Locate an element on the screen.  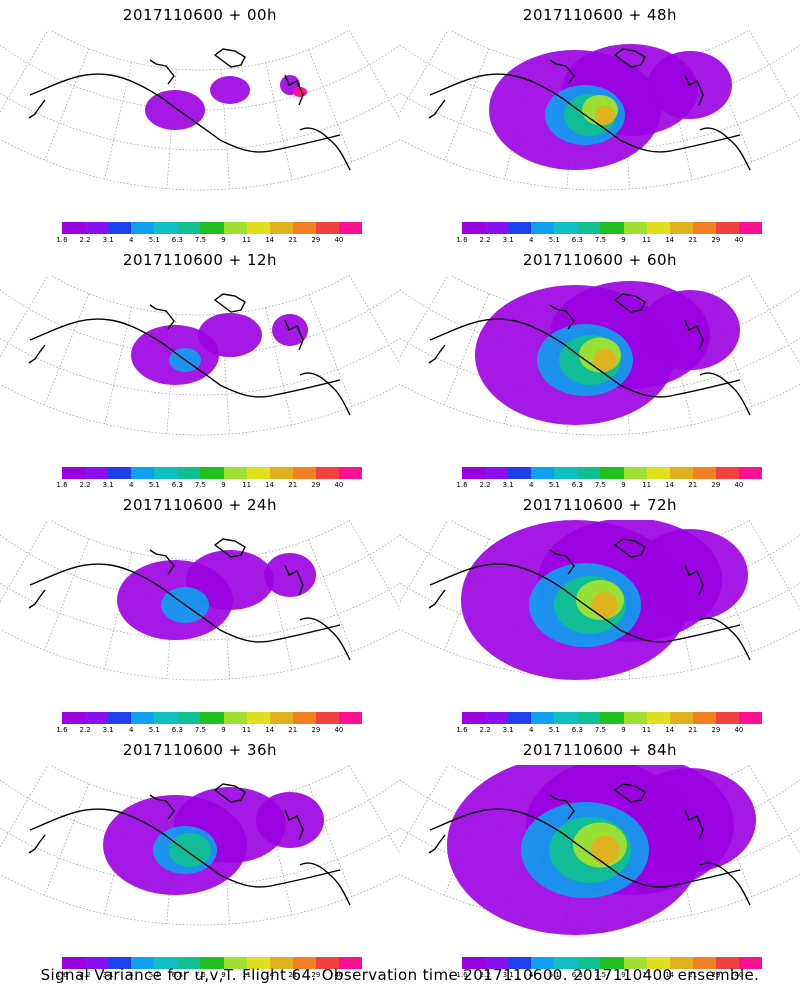
colorbar-tick-label: 9 is located at coordinates (223, 240).